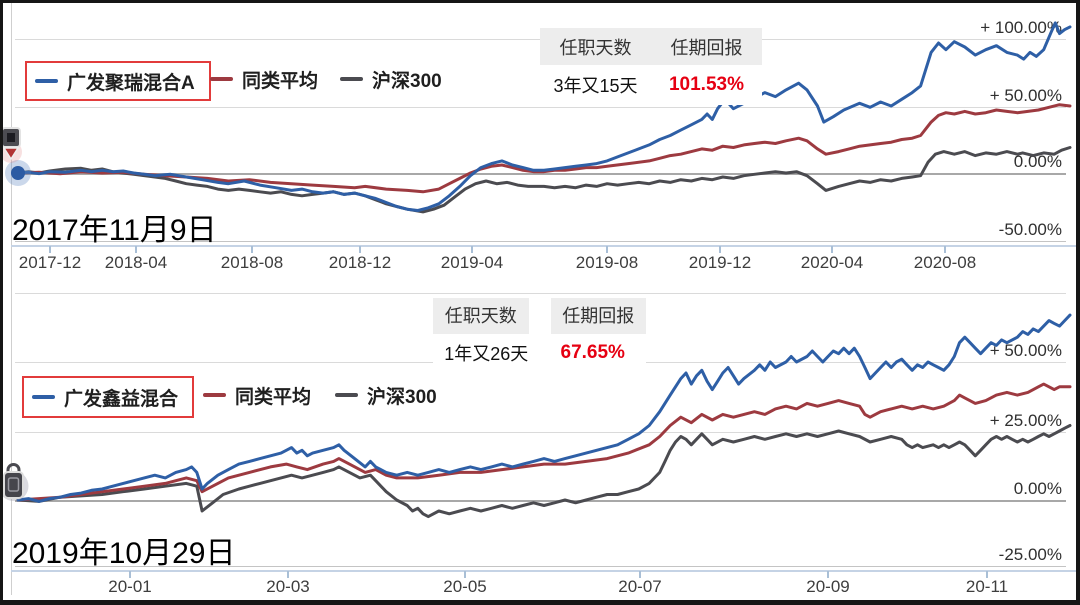 The width and height of the screenshot is (1080, 605). I want to click on legend-item-fund-top: 广发聚瑞混合A, so click(118, 81).